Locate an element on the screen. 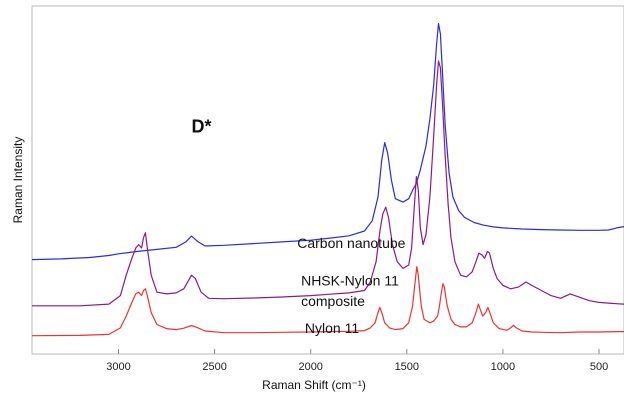  x-tick-label: 500 is located at coordinates (599, 367).